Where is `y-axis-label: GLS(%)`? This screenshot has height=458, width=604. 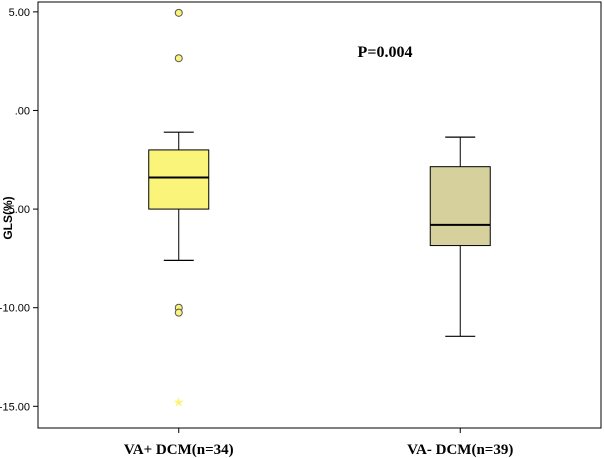 y-axis-label: GLS(%) is located at coordinates (8, 217).